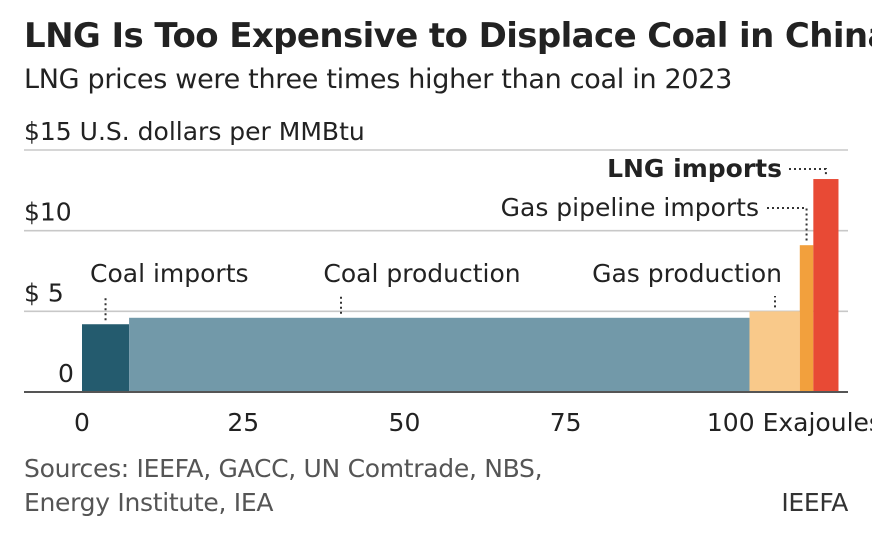 Image resolution: width=872 pixels, height=542 pixels. I want to click on bar-lng-imports, so click(826, 285).